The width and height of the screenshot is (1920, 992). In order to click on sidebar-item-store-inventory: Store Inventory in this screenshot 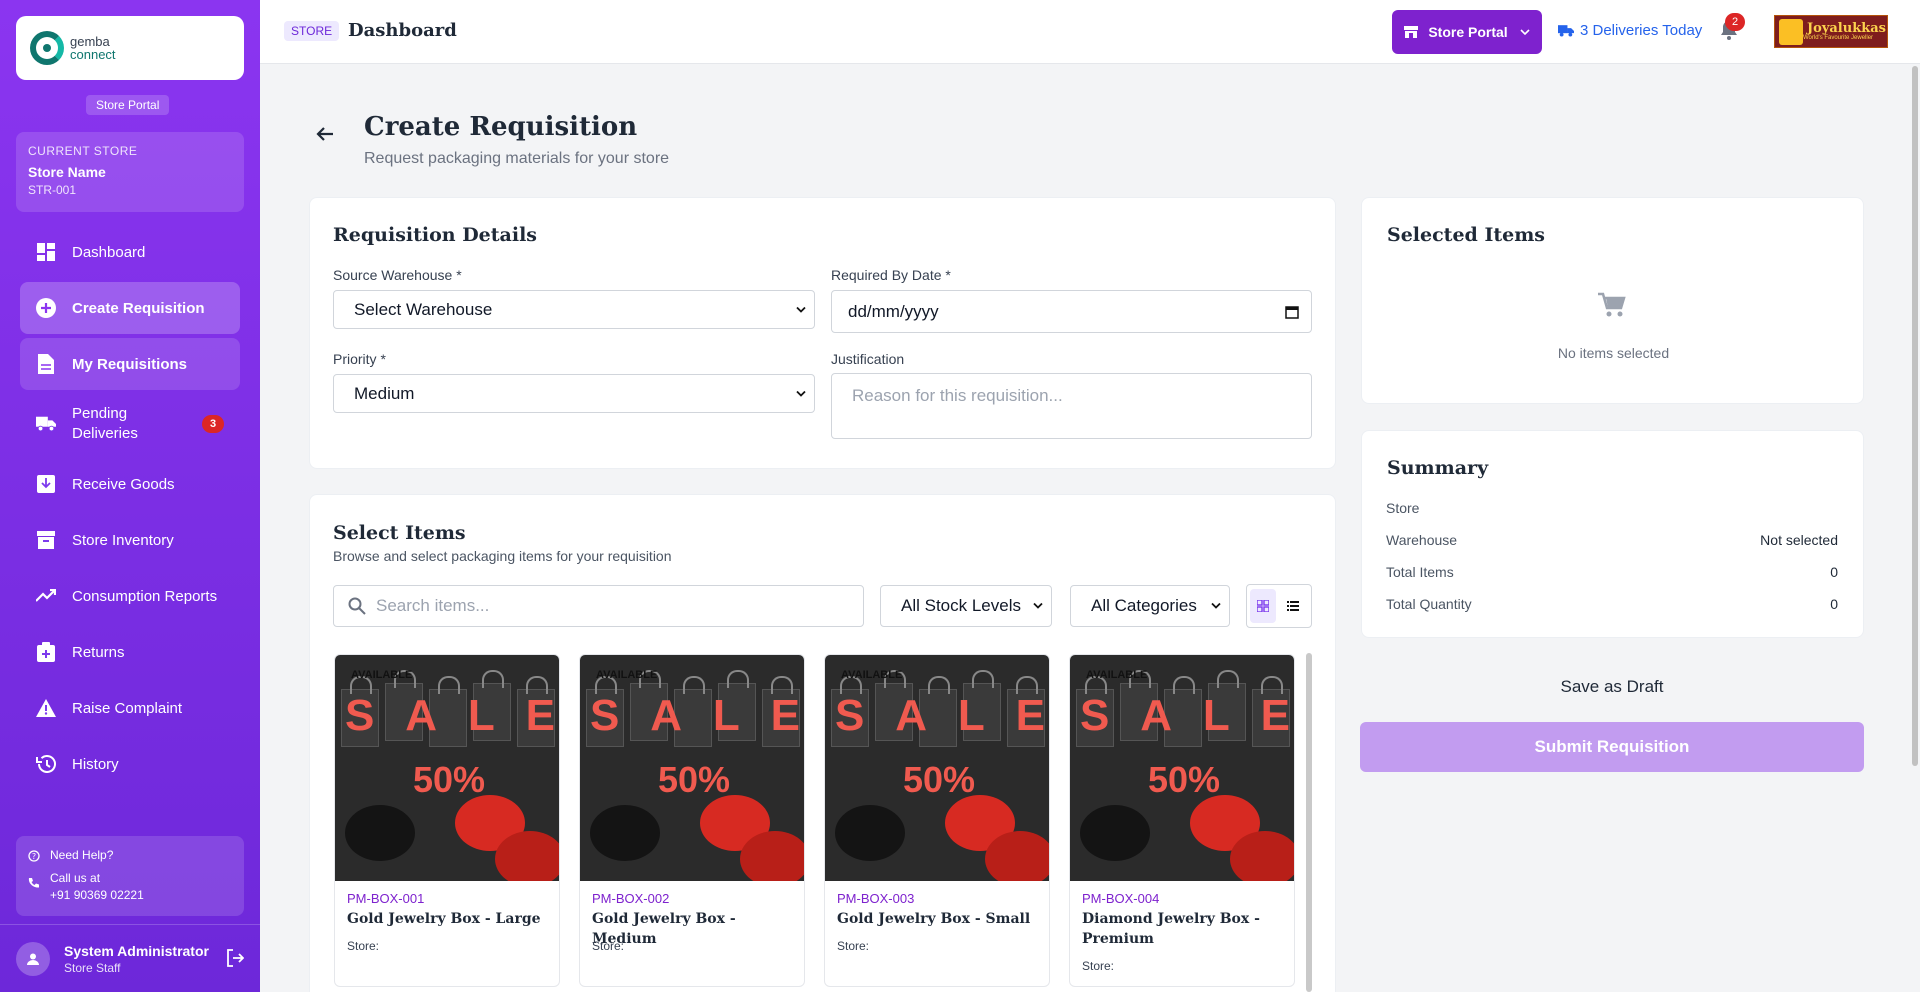, I will do `click(130, 540)`.